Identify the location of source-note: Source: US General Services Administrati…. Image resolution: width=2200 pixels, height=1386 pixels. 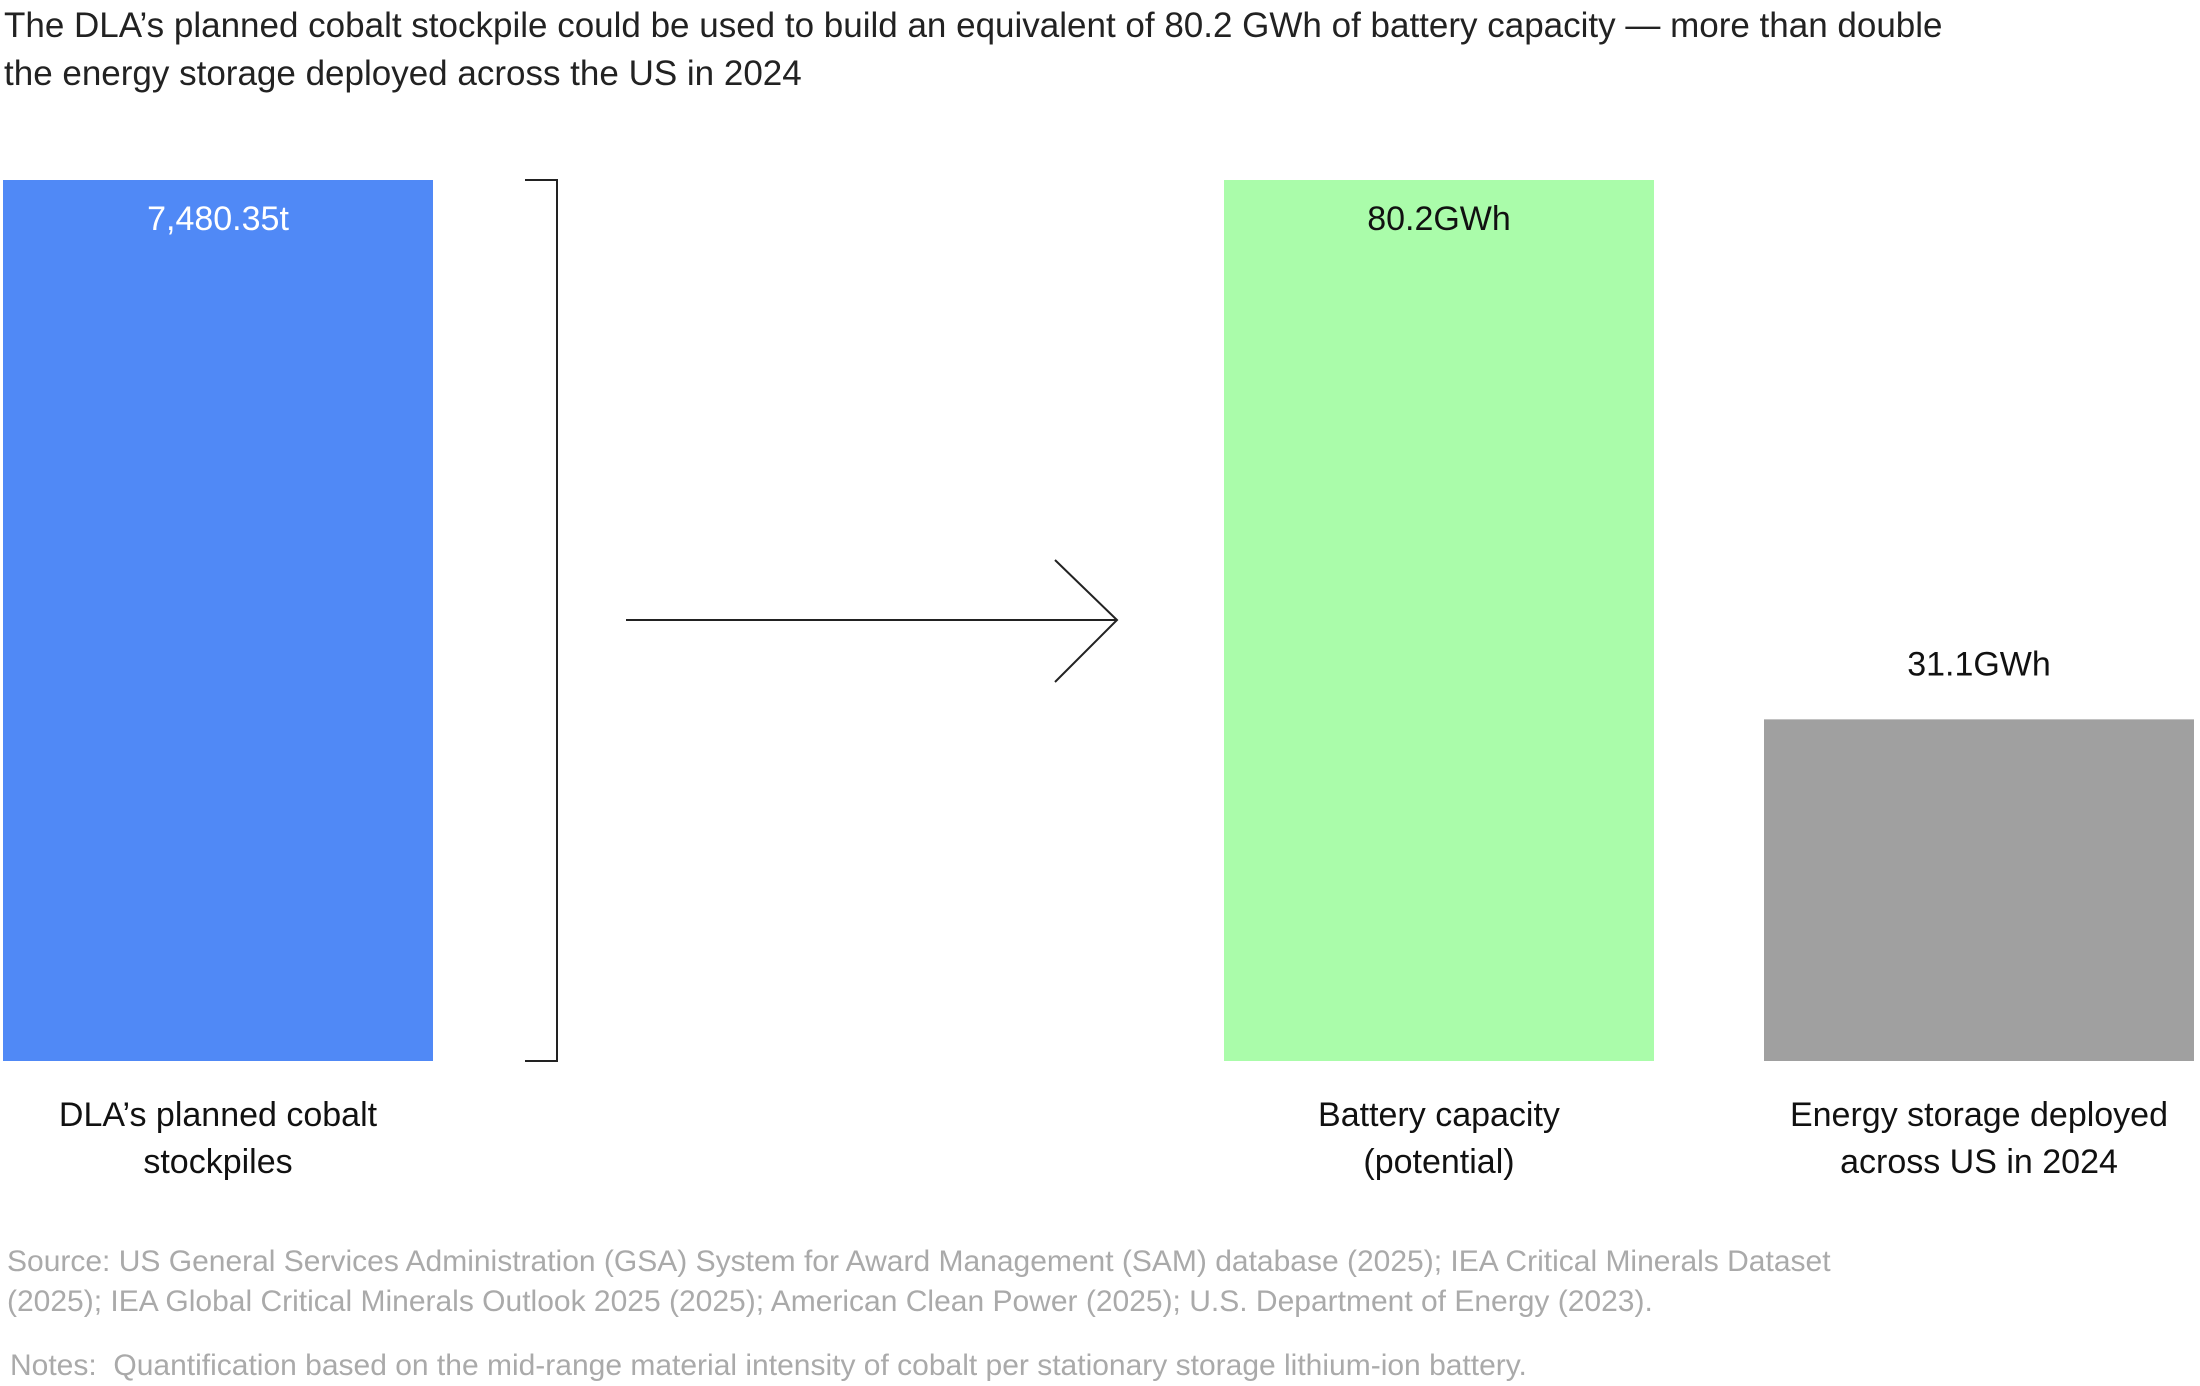
(919, 1281).